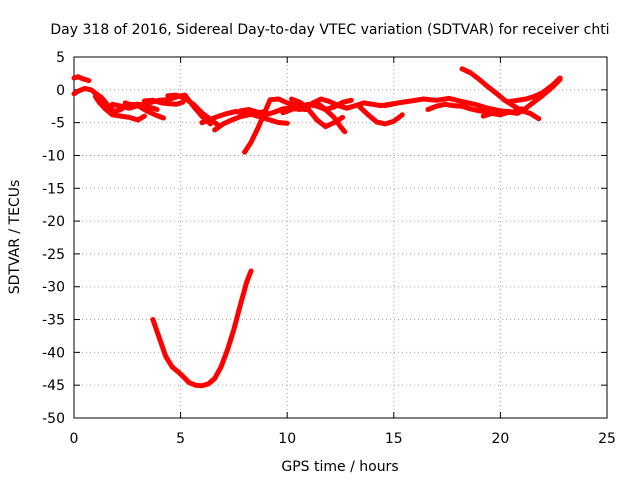 The width and height of the screenshot is (640, 480). Describe the element at coordinates (394, 439) in the screenshot. I see `x-tick-label: 15` at that location.